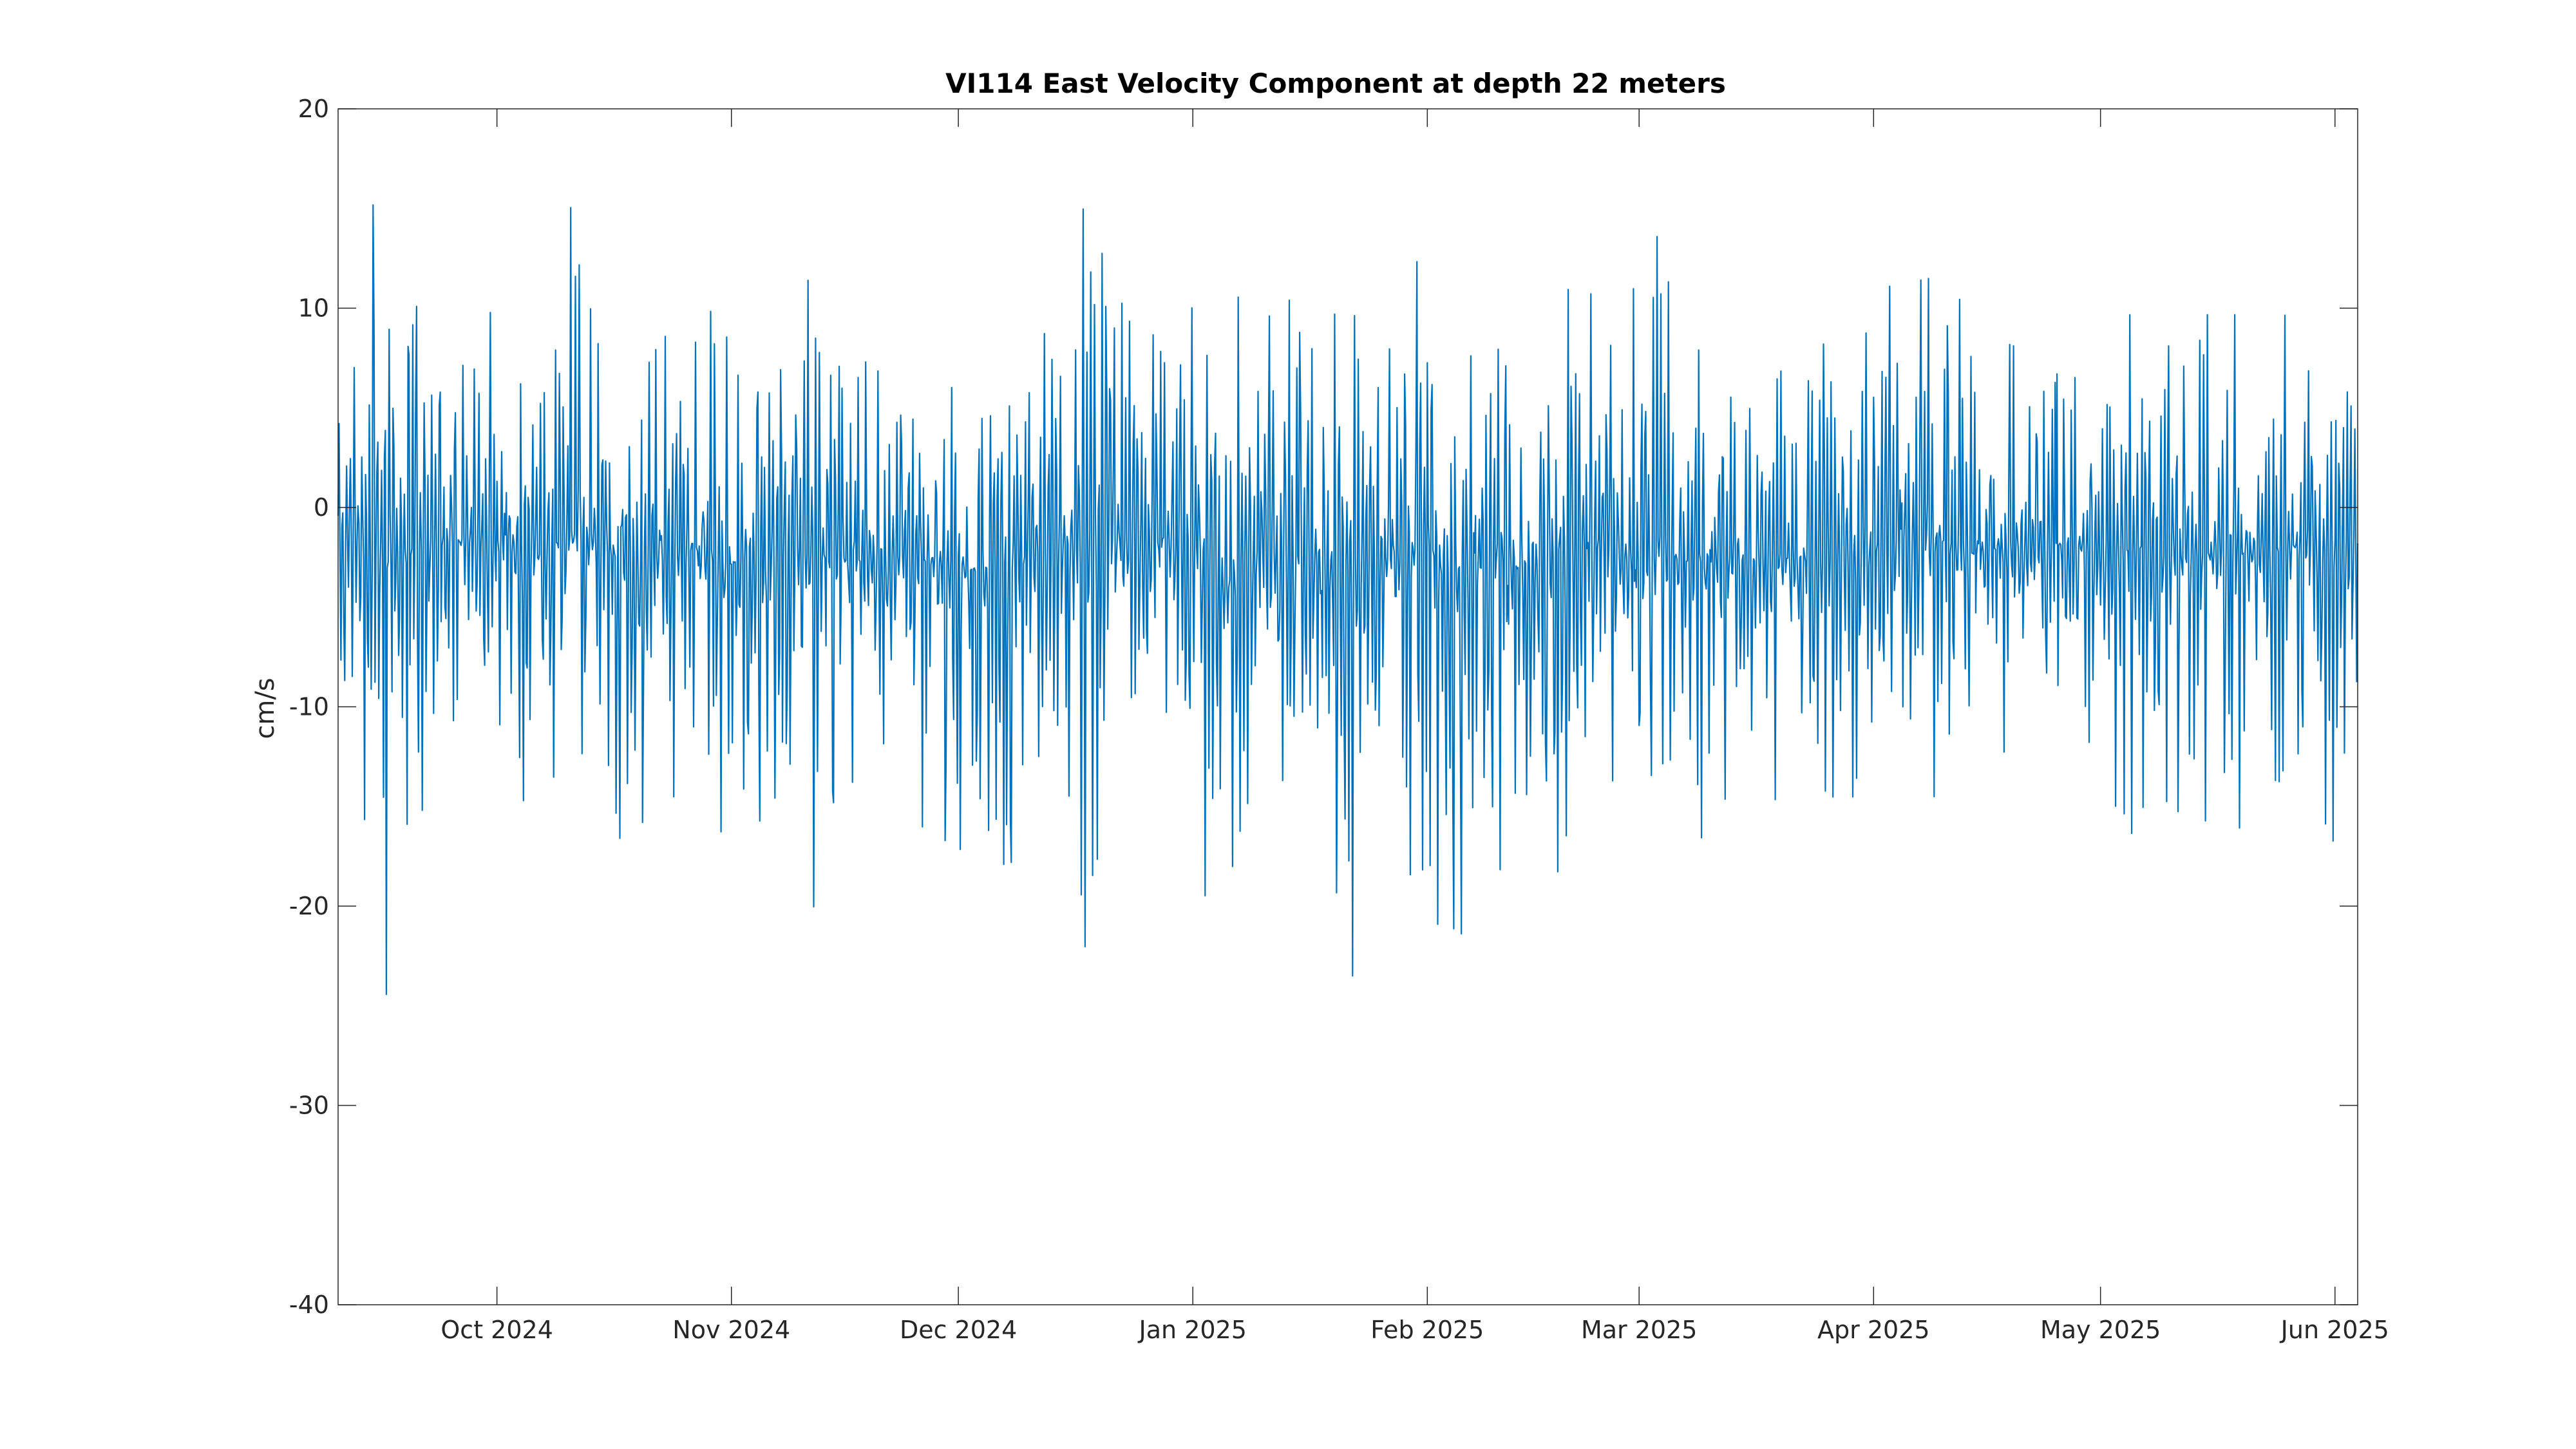 The image size is (2576, 1449). I want to click on y-tick-label: -20, so click(309, 906).